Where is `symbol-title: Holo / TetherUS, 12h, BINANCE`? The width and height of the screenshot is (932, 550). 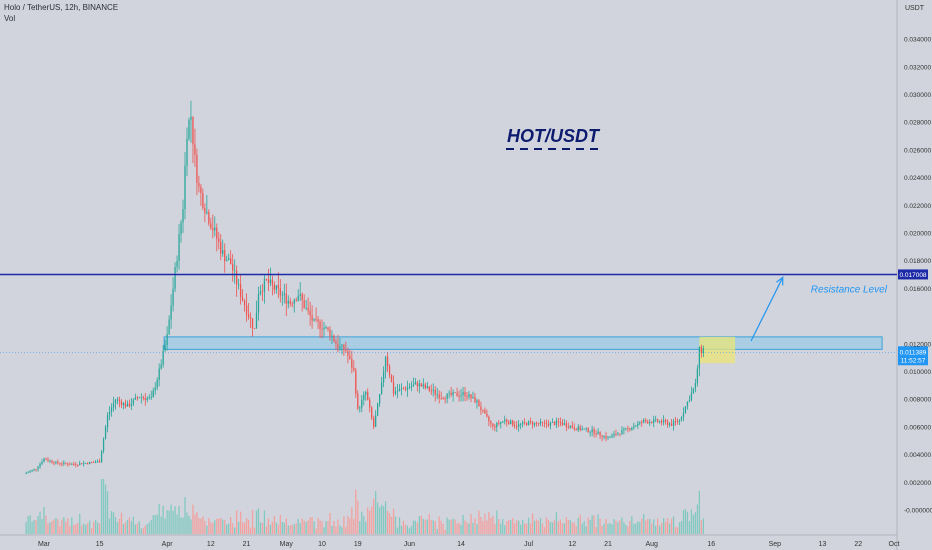
symbol-title: Holo / TetherUS, 12h, BINANCE is located at coordinates (61, 7).